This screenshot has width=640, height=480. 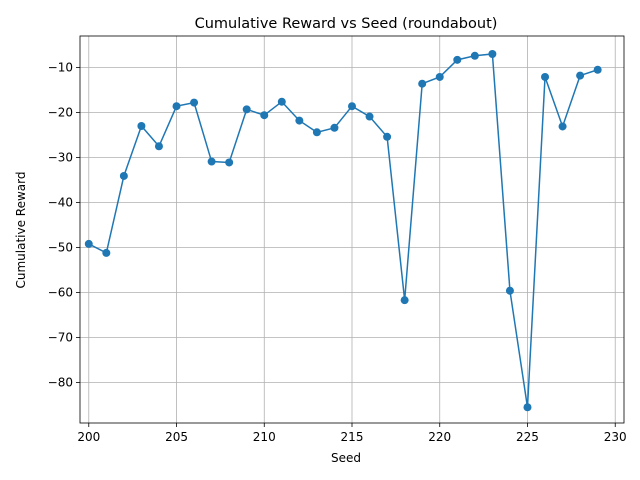 I want to click on y-tick-label: −70, so click(x=60, y=338).